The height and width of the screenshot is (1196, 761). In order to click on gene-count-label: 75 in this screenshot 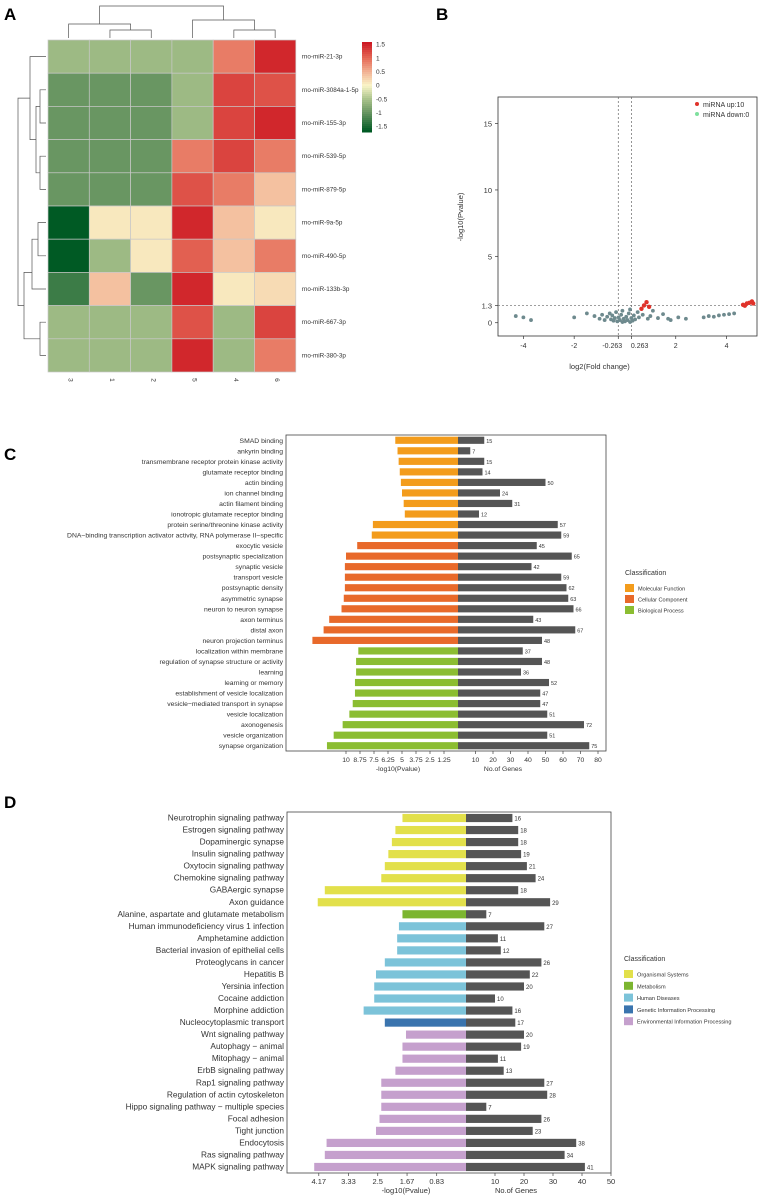, I will do `click(594, 747)`.